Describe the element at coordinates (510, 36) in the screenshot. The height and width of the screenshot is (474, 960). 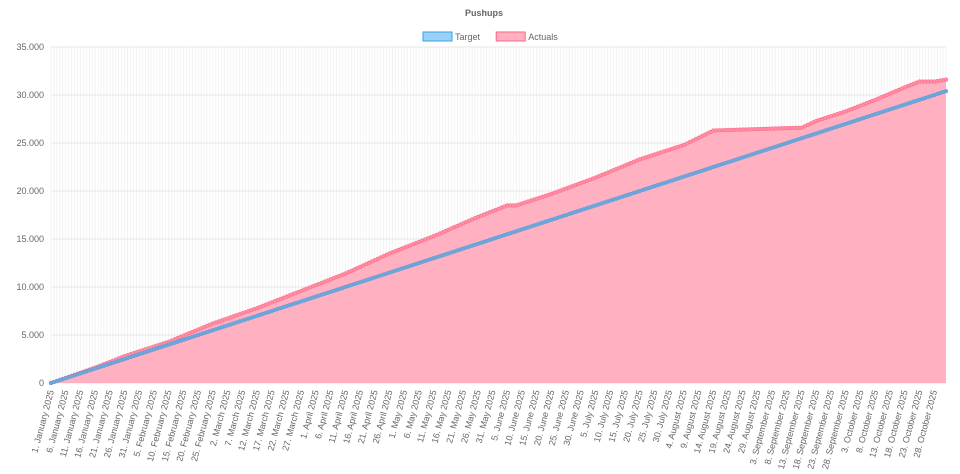
I see `legend-swatch-actuals` at that location.